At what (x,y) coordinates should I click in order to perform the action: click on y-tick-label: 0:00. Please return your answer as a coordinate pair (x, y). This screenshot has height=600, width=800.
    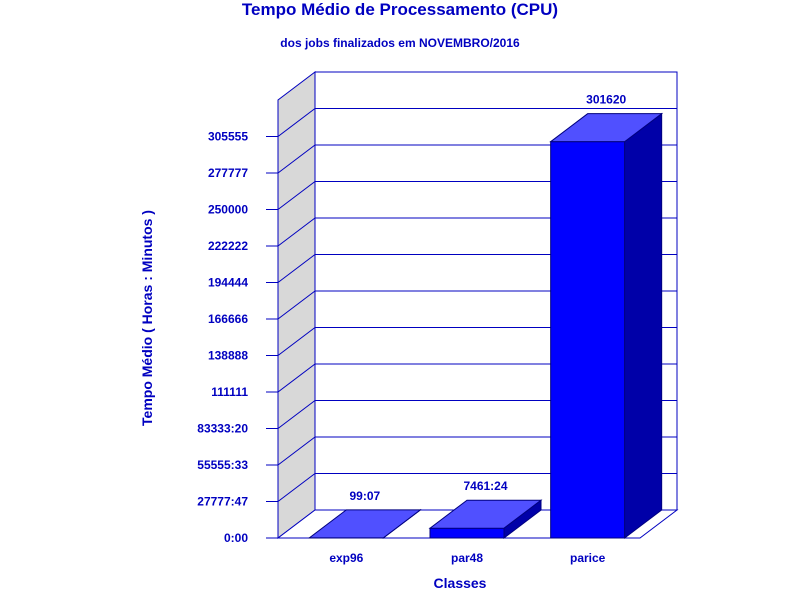
    Looking at the image, I should click on (236, 538).